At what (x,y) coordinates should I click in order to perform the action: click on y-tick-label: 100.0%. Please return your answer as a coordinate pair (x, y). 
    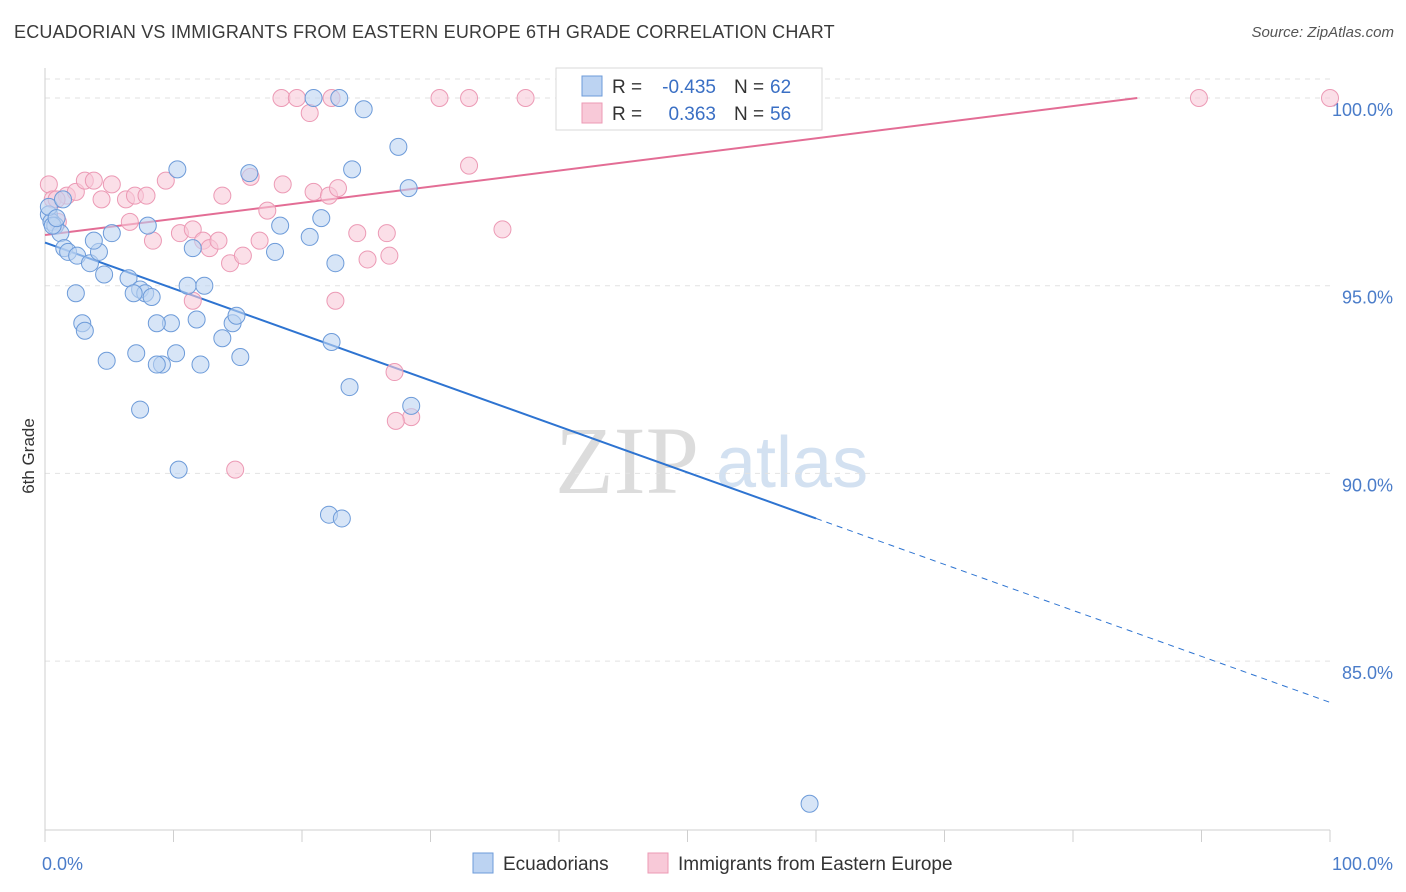
    Looking at the image, I should click on (1362, 110).